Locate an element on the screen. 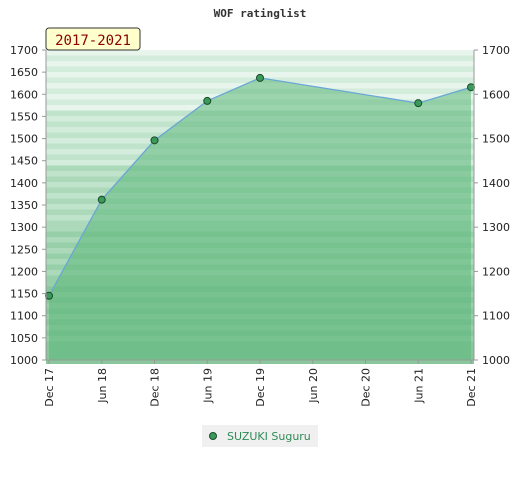  period-badge-label: 2017-2021 is located at coordinates (93, 41).